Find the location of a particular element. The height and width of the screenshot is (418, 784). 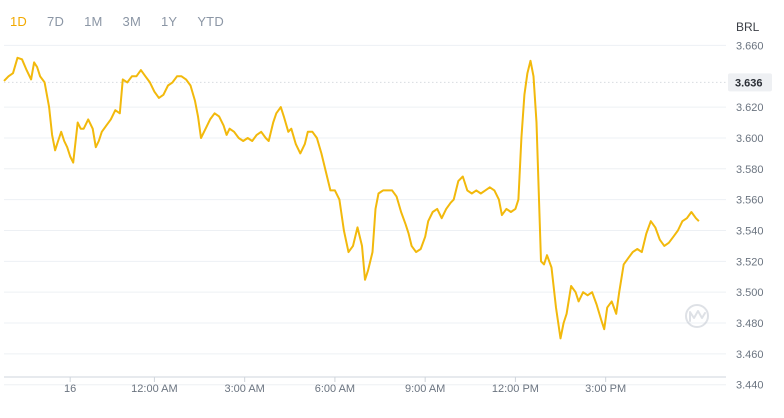

y-tick-label: 3.460 is located at coordinates (750, 355).